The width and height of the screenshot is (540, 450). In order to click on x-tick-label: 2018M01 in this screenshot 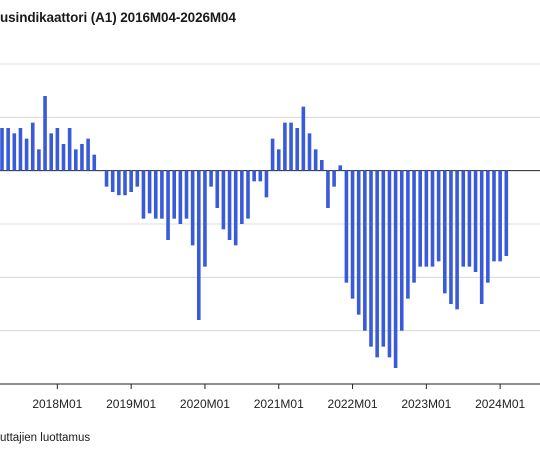, I will do `click(57, 404)`.